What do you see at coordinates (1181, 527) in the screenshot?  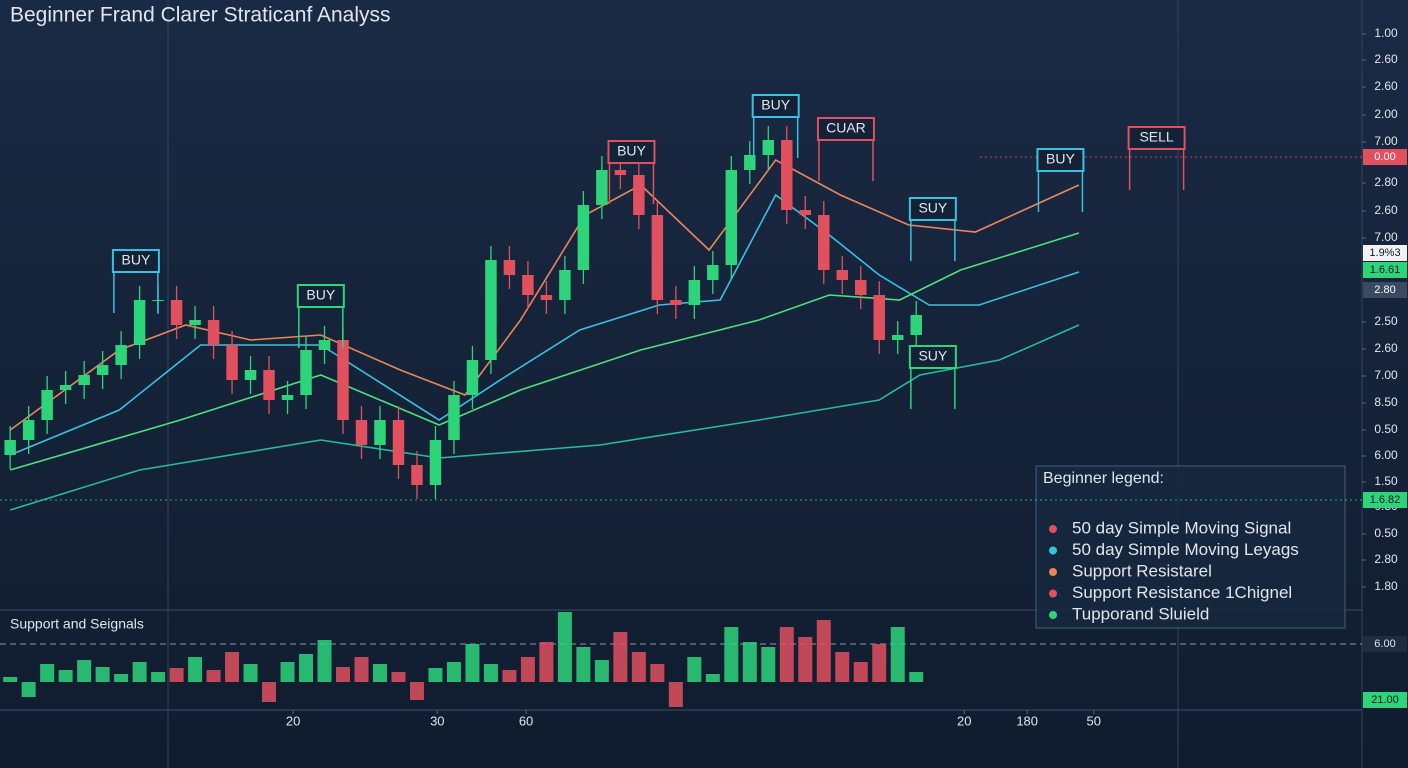 I see `legend-label: 50 day Simple Moving Signal` at bounding box center [1181, 527].